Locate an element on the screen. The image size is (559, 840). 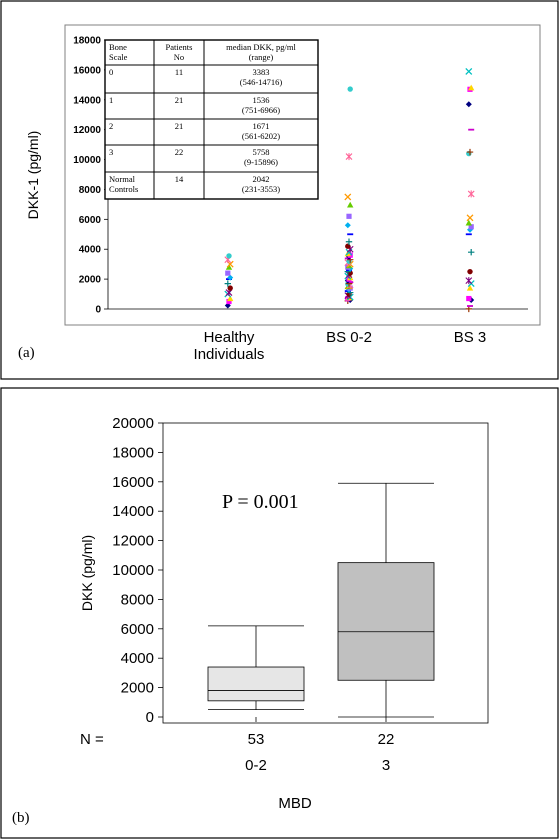
table-header-cell: Bone is located at coordinates (118, 47).